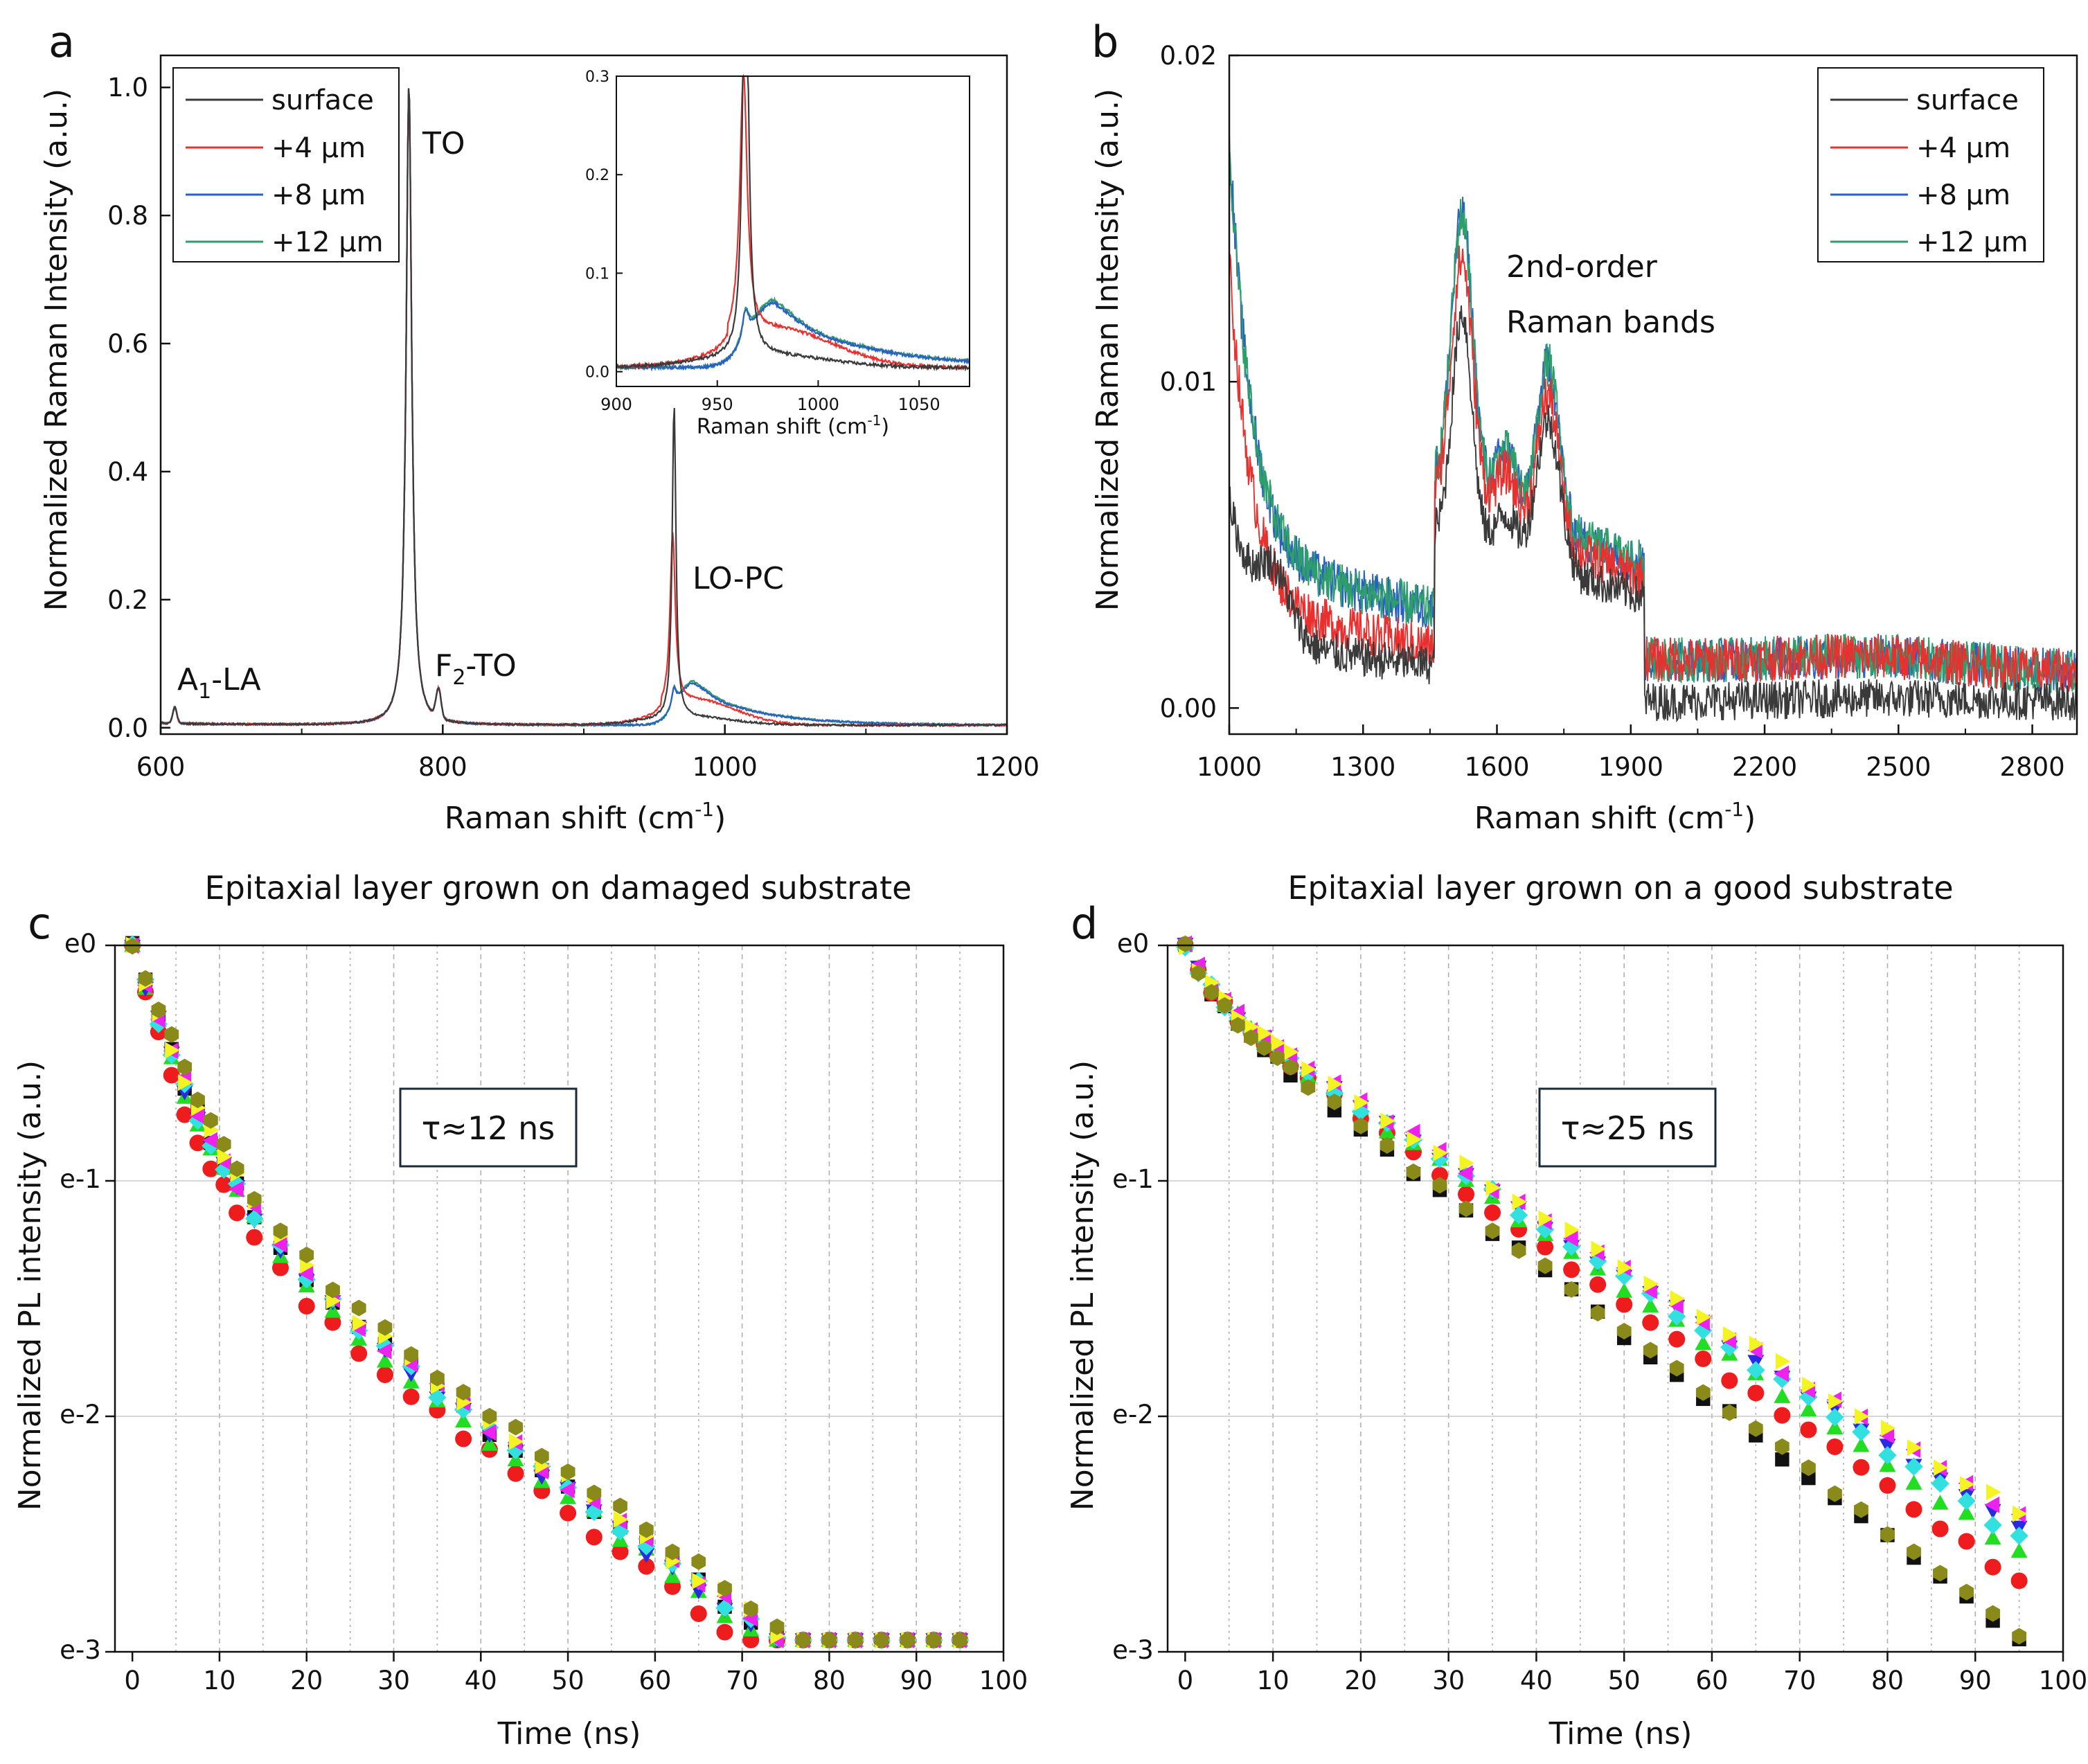  Describe the element at coordinates (1006, 767) in the screenshot. I see `panel-a-x-tick-label: 1200` at that location.